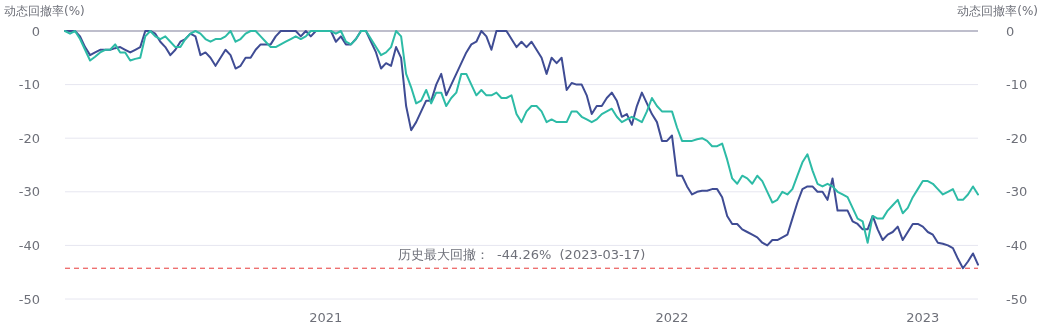 The width and height of the screenshot is (1042, 327). Describe the element at coordinates (1017, 85) in the screenshot. I see `y2-tick-label: -10` at that location.